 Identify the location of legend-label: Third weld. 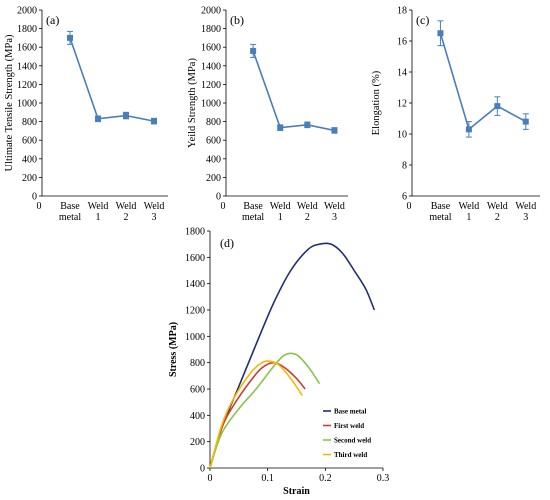
(350, 455).